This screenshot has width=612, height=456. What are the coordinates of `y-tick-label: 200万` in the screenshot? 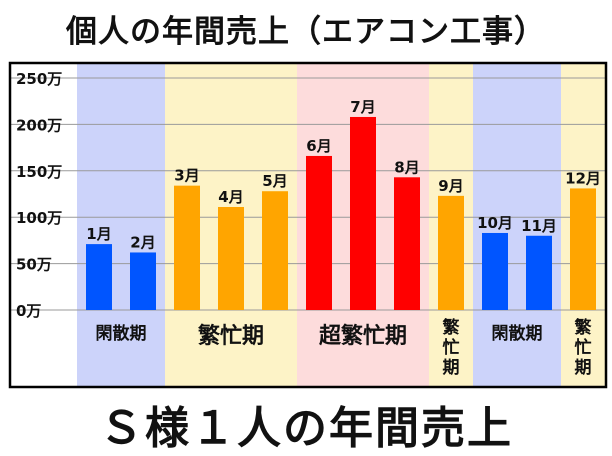 It's located at (39, 125).